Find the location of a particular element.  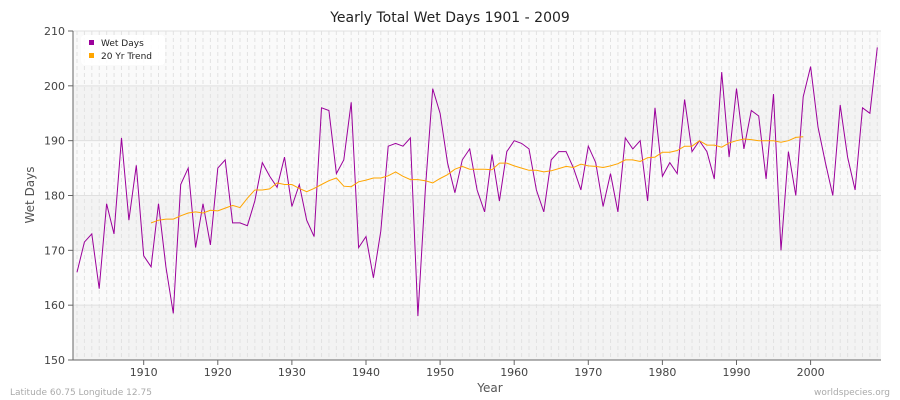

x-tick-label: 1980 is located at coordinates (662, 372).